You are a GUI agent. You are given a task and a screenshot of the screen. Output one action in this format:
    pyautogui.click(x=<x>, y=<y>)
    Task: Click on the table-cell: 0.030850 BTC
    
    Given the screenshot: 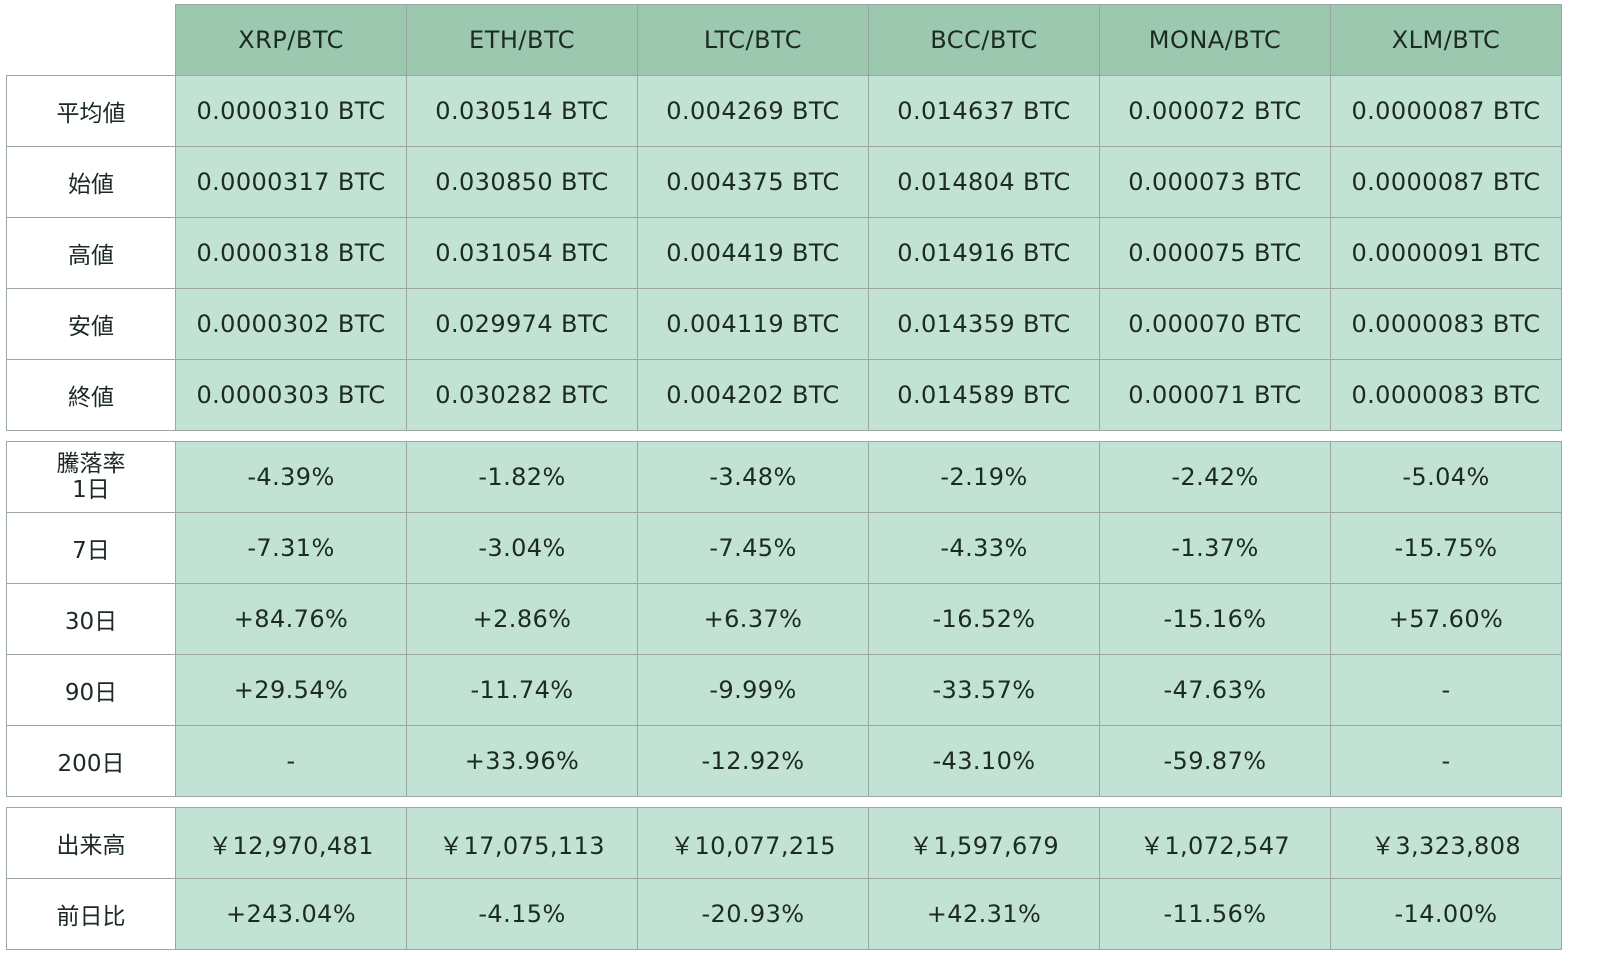 What is the action you would take?
    pyautogui.click(x=522, y=182)
    